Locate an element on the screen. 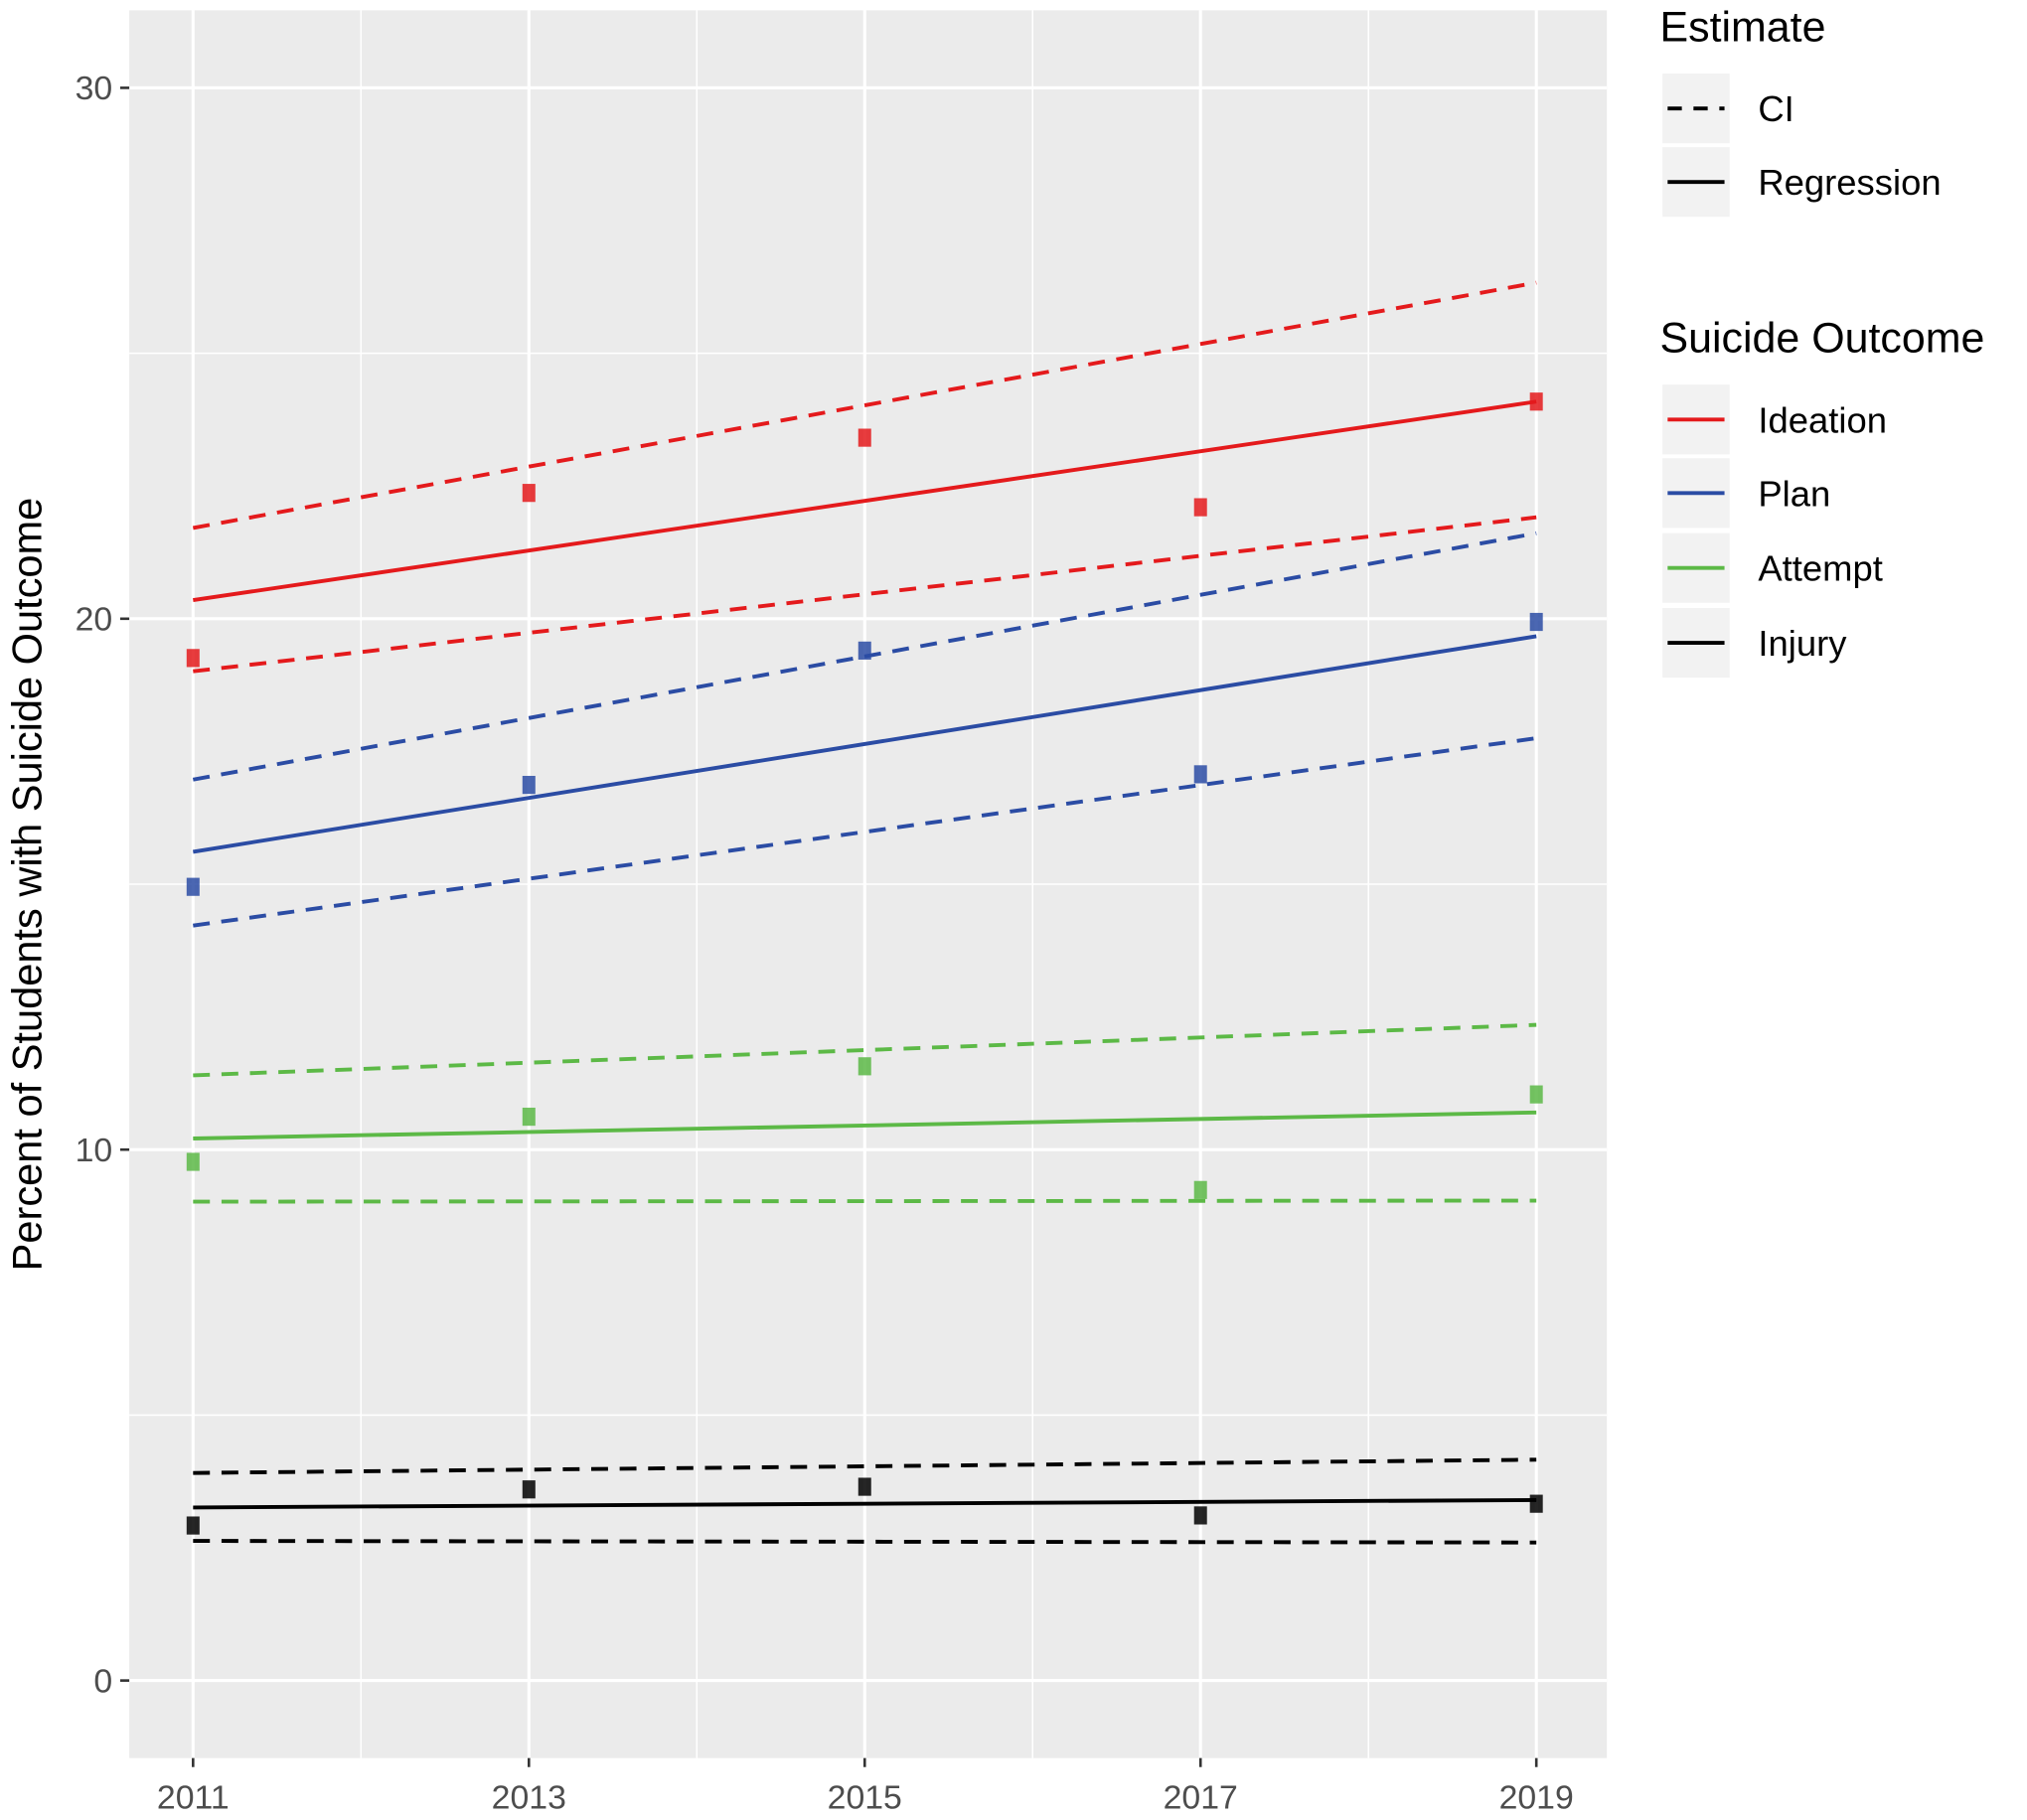 The height and width of the screenshot is (1820, 2027). y-tick-label: 0 is located at coordinates (103, 1681).